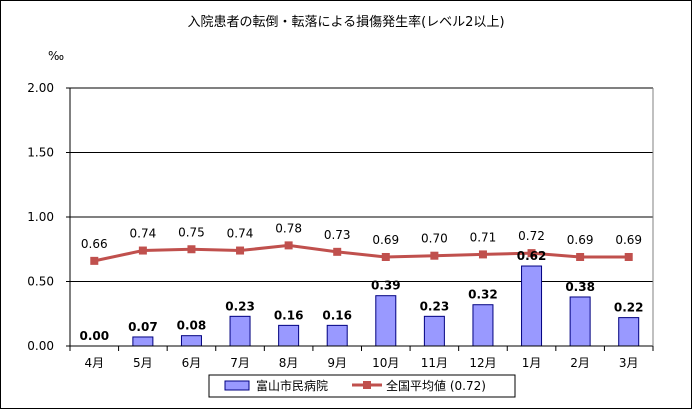 This screenshot has height=409, width=692. What do you see at coordinates (143, 363) in the screenshot?
I see `x-tick-label: 5月` at bounding box center [143, 363].